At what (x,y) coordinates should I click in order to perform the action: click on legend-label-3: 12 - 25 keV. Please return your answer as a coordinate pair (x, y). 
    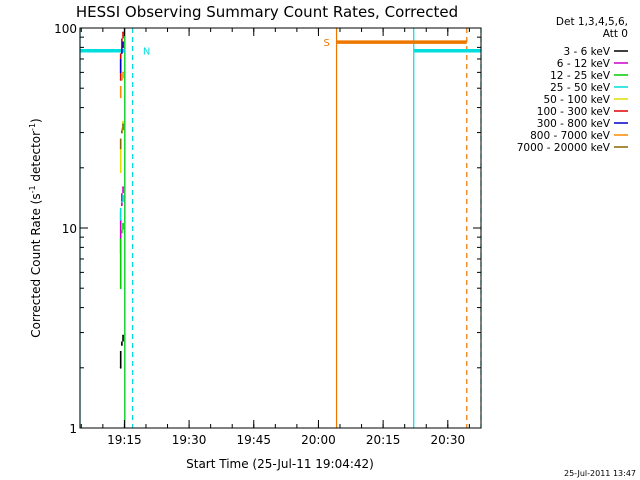
    Looking at the image, I should click on (580, 76).